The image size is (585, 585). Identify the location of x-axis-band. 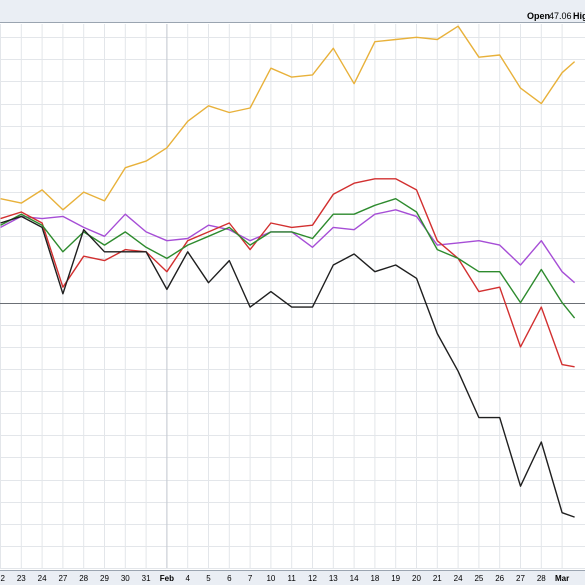
(292, 578).